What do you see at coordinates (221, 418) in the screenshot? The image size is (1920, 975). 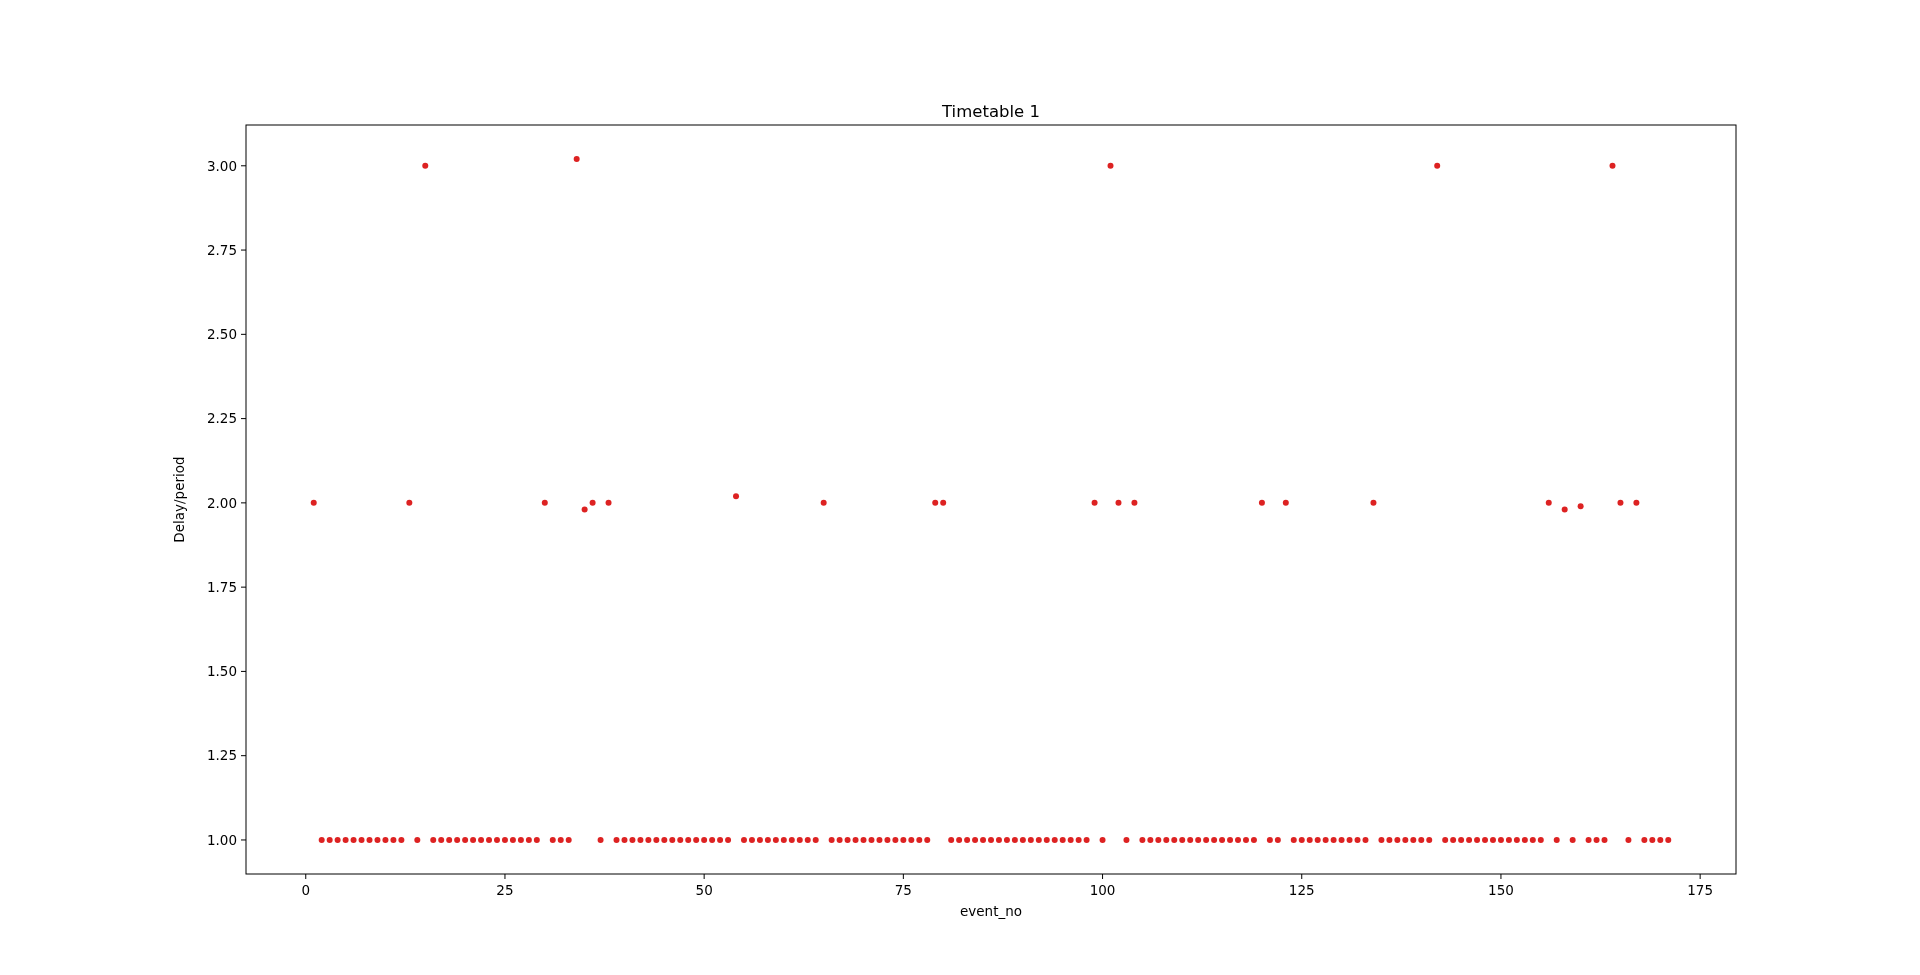 I see `y-tick-label: 2.25` at bounding box center [221, 418].